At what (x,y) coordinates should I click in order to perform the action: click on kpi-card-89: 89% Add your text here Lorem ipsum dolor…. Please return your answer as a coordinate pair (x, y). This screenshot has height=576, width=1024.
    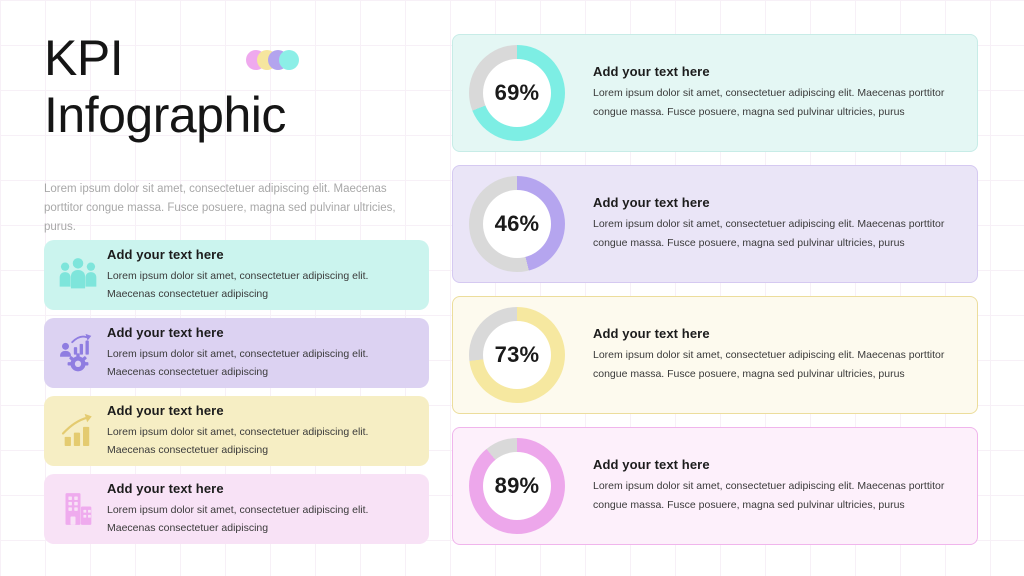
    Looking at the image, I should click on (715, 486).